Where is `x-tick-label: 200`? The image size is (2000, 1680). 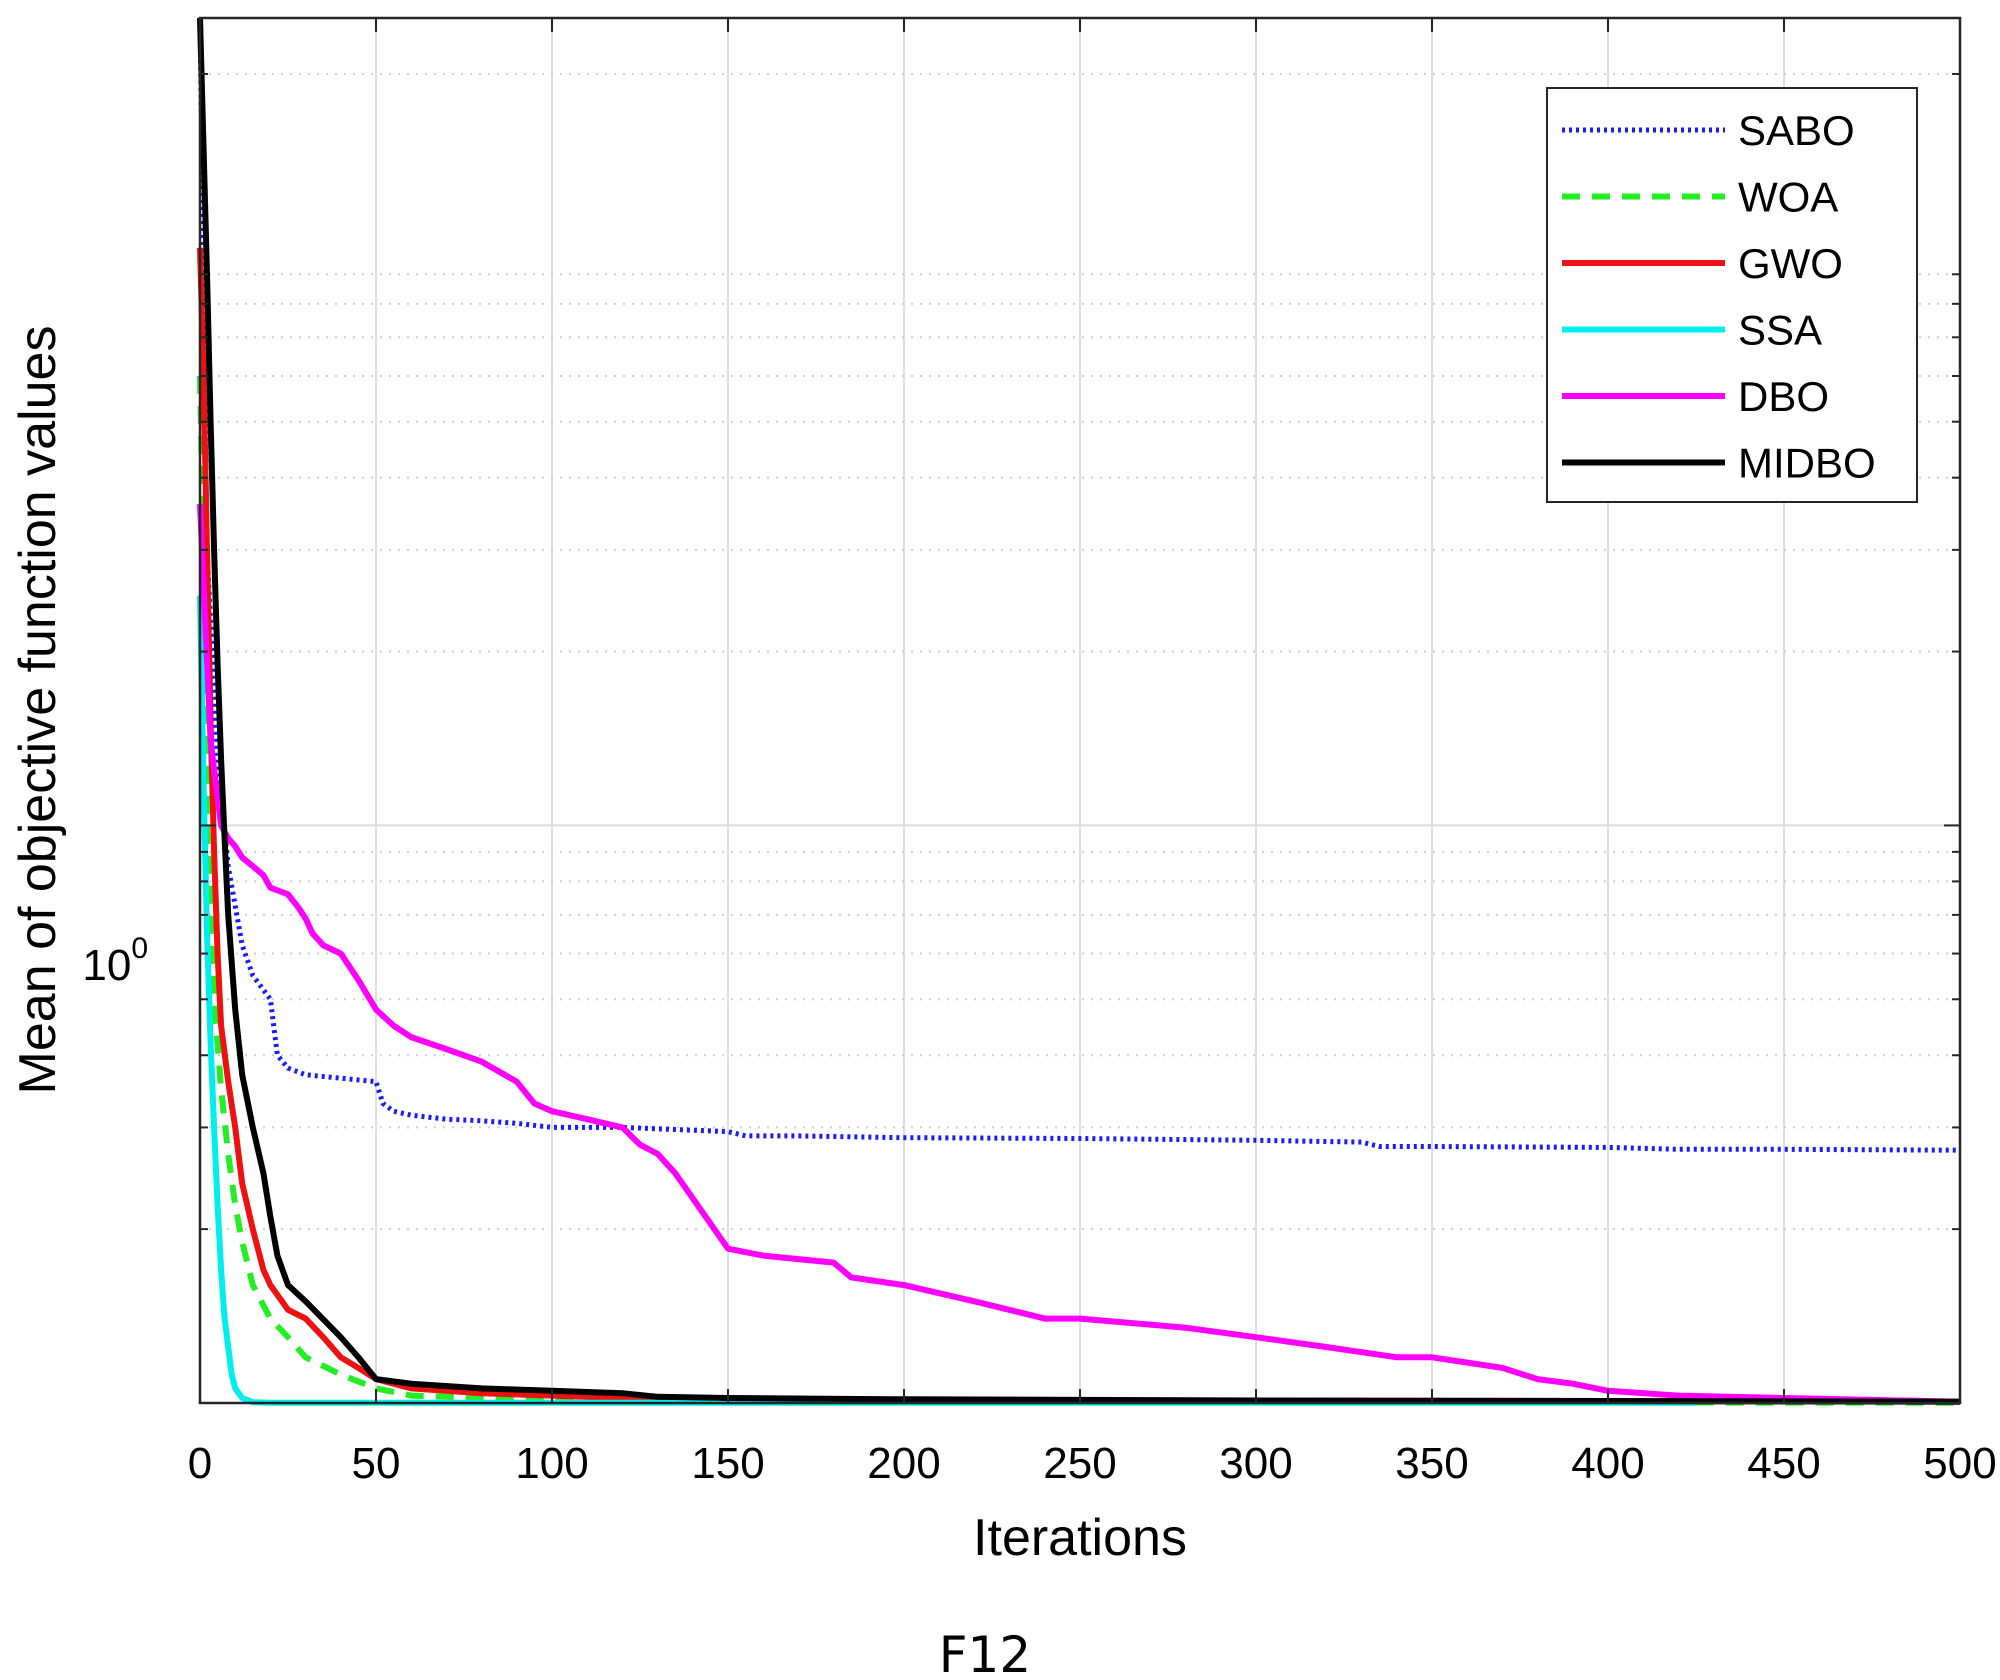 x-tick-label: 200 is located at coordinates (903, 1463).